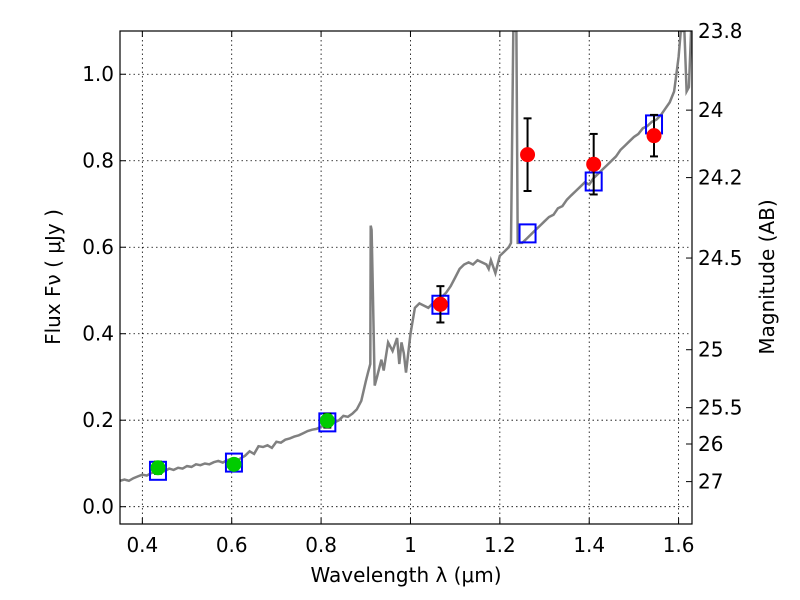 This screenshot has width=800, height=600. I want to click on x-tick-labels: 0.4 0.6 0.8 1 1.2 1.4 1.6, so click(410, 545).